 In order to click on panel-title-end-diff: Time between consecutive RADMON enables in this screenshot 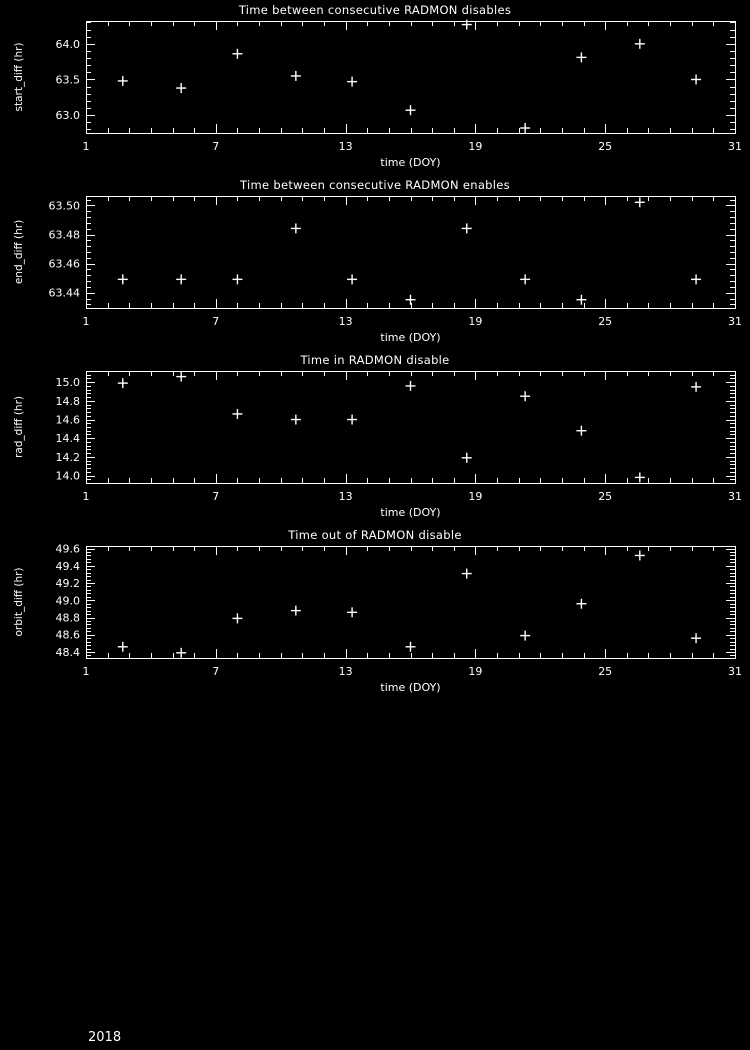, I will do `click(375, 185)`.